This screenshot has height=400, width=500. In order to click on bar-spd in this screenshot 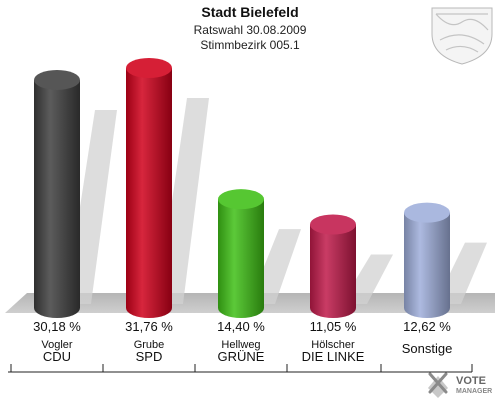, I will do `click(149, 188)`.